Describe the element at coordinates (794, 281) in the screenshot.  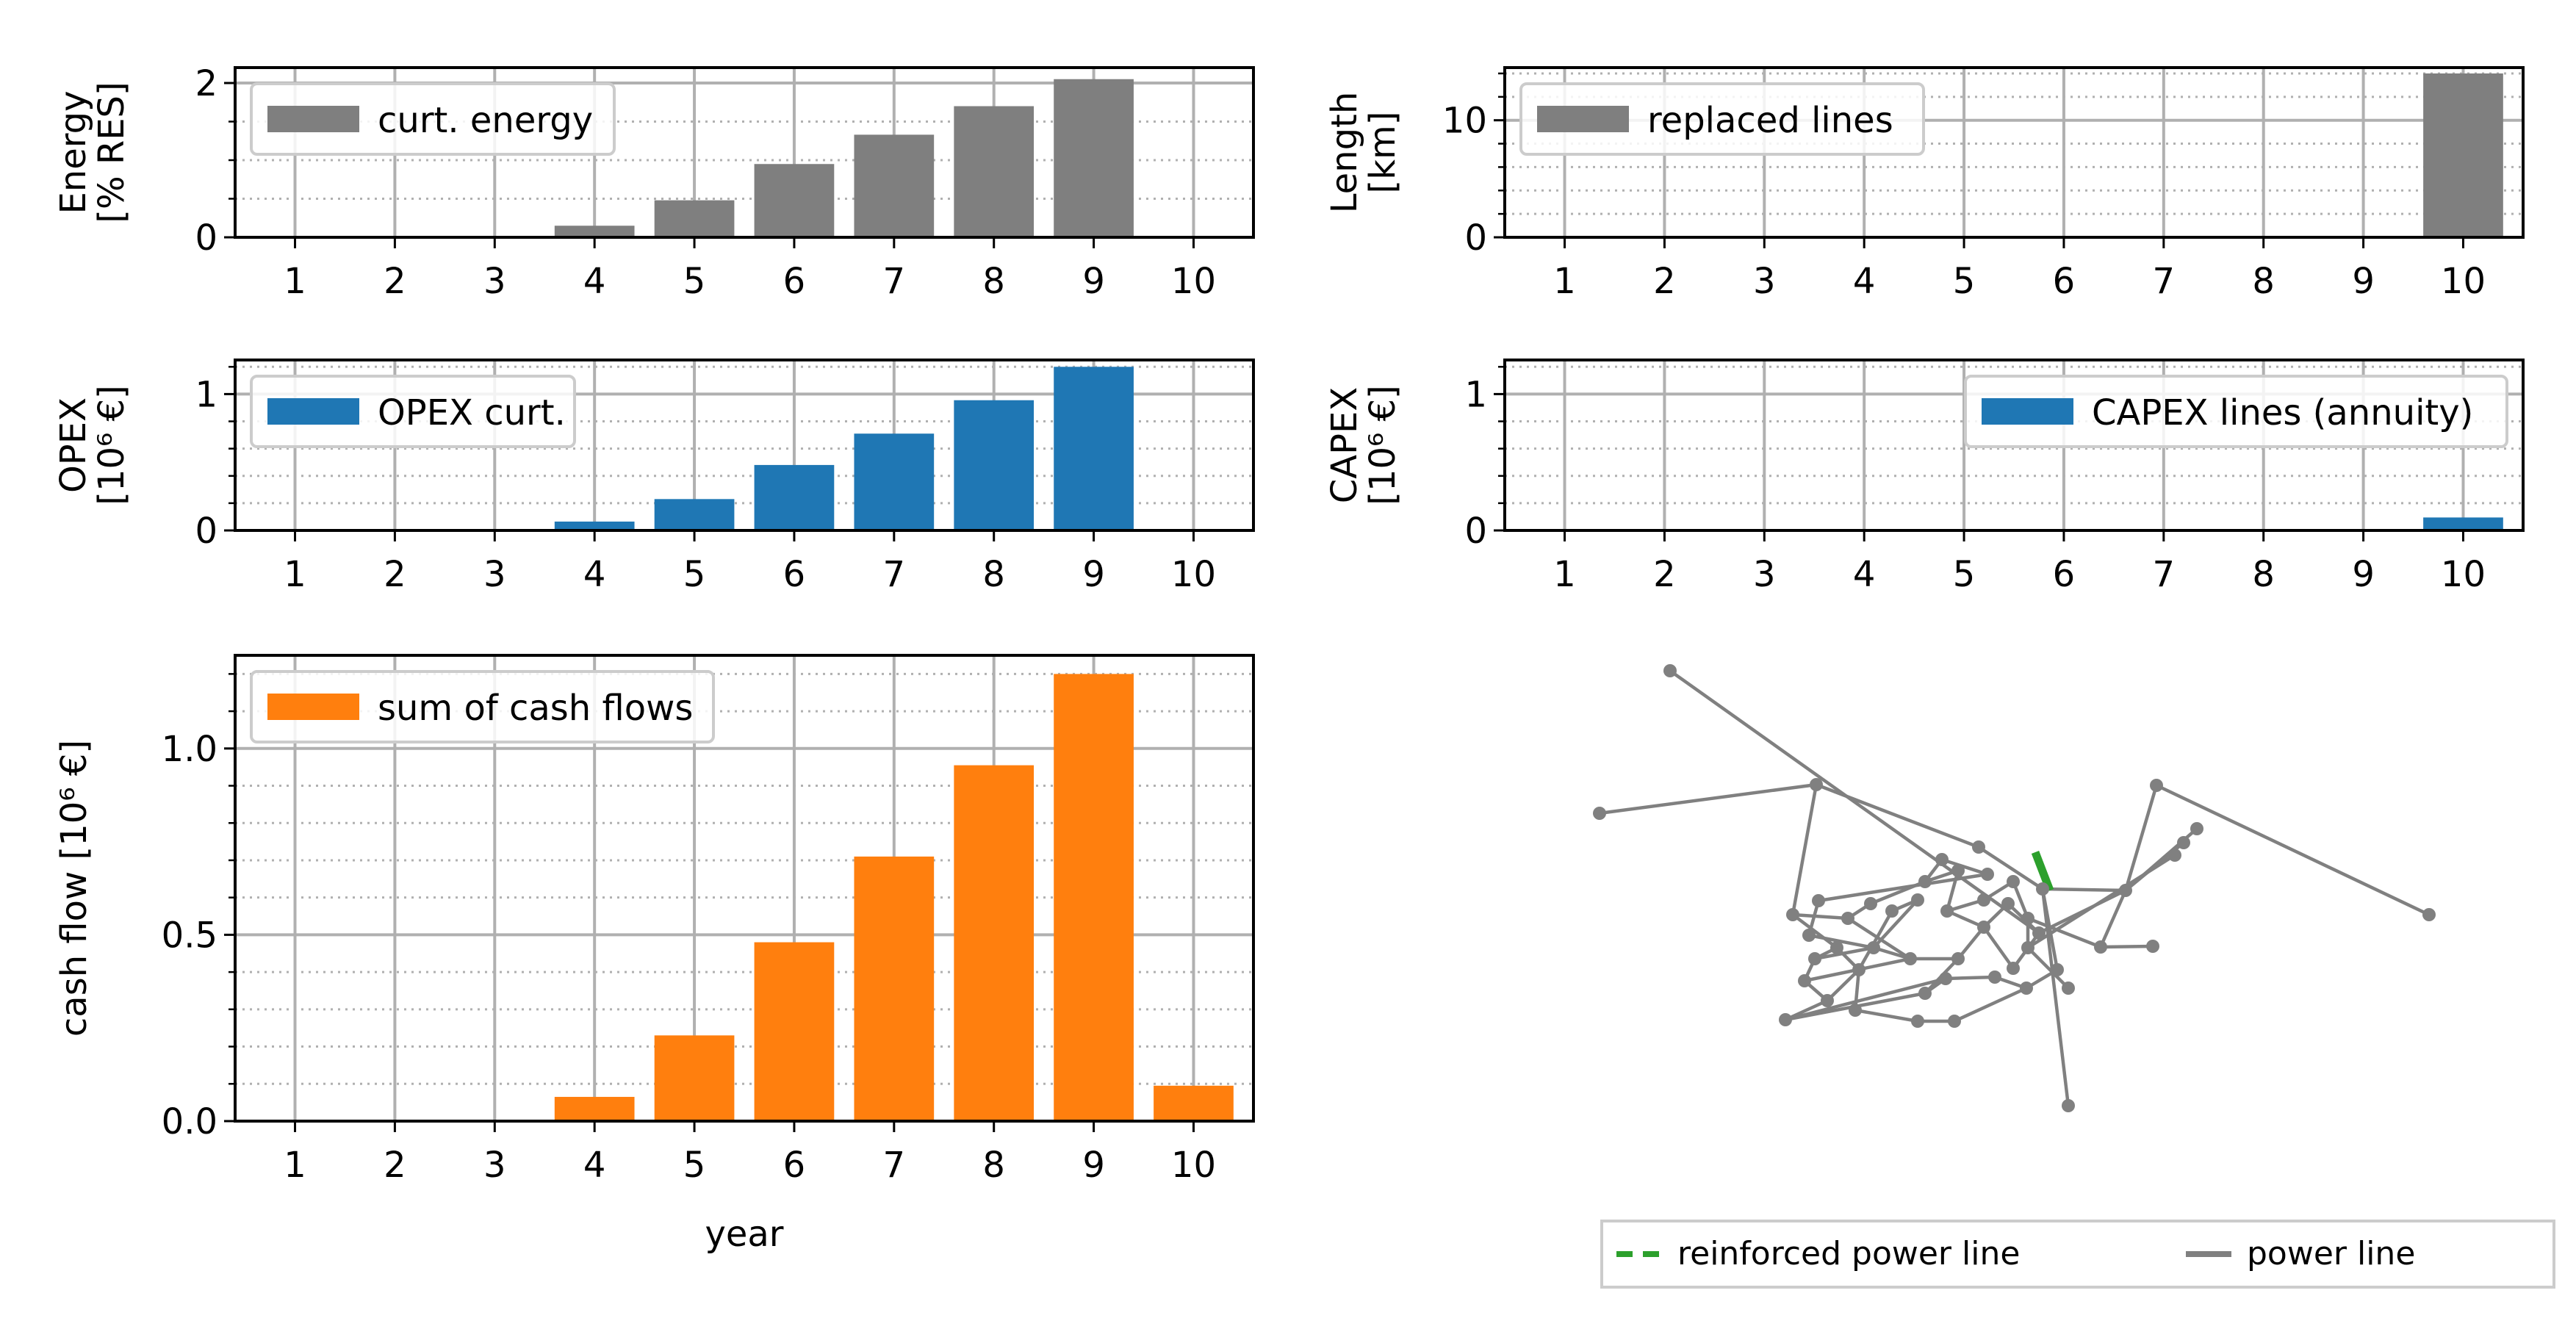
I see `chart-0-xtick-label-5: 6` at that location.